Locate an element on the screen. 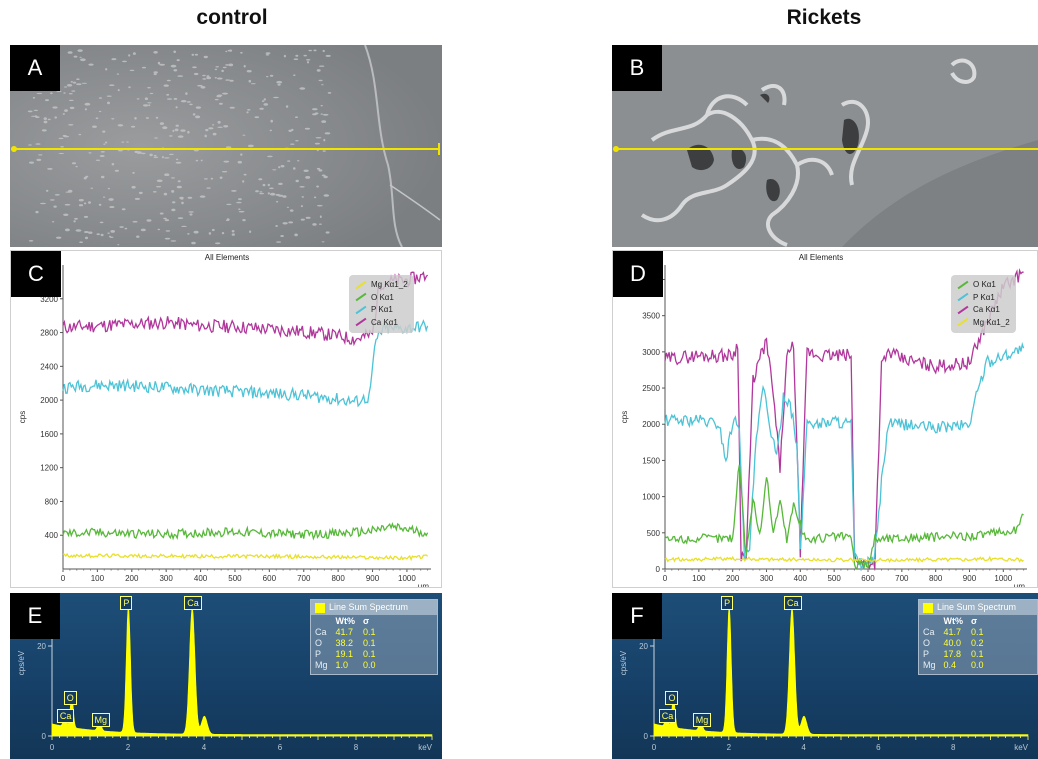 This screenshot has height=759, width=1038. panel-label-a: A is located at coordinates (35, 68).